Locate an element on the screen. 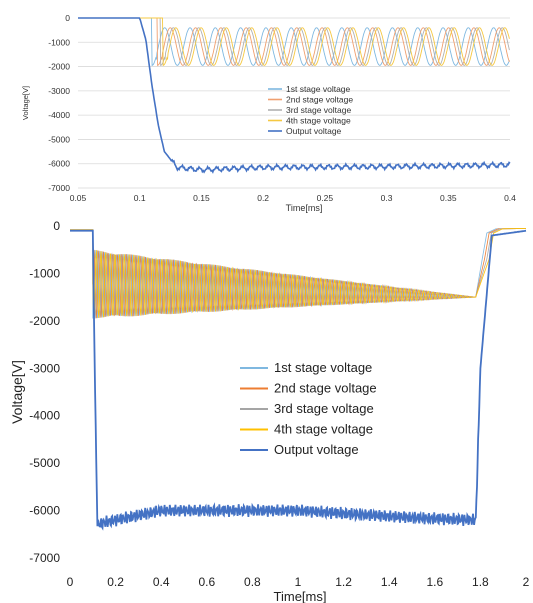 This screenshot has height=603, width=533. top-legend-label: 4th stage voltage is located at coordinates (318, 121).